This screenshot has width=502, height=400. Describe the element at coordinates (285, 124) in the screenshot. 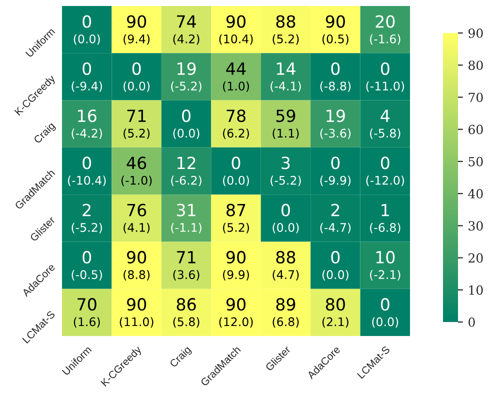

I see `data-label: 59 (1.1)` at that location.